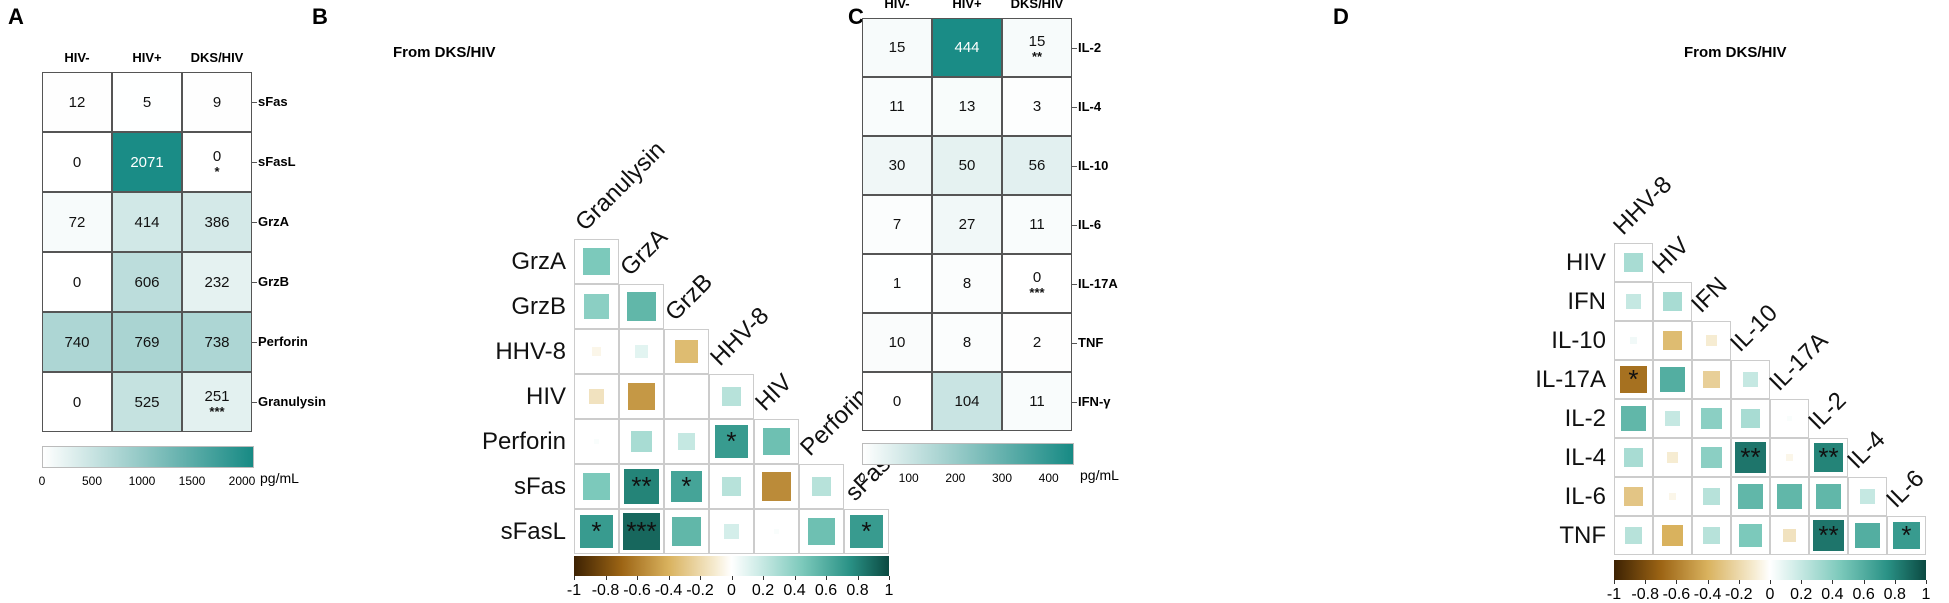 The image size is (1949, 603). I want to click on colorbar-tick-label: 400, so click(1048, 478).